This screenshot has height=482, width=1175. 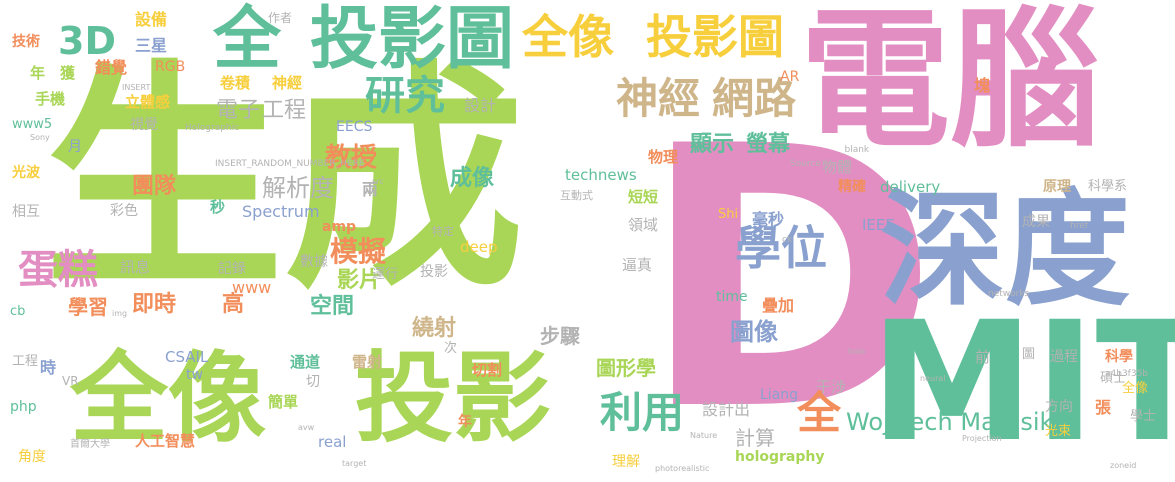 I want to click on word-kexuexi: 科學系, so click(x=1108, y=186).